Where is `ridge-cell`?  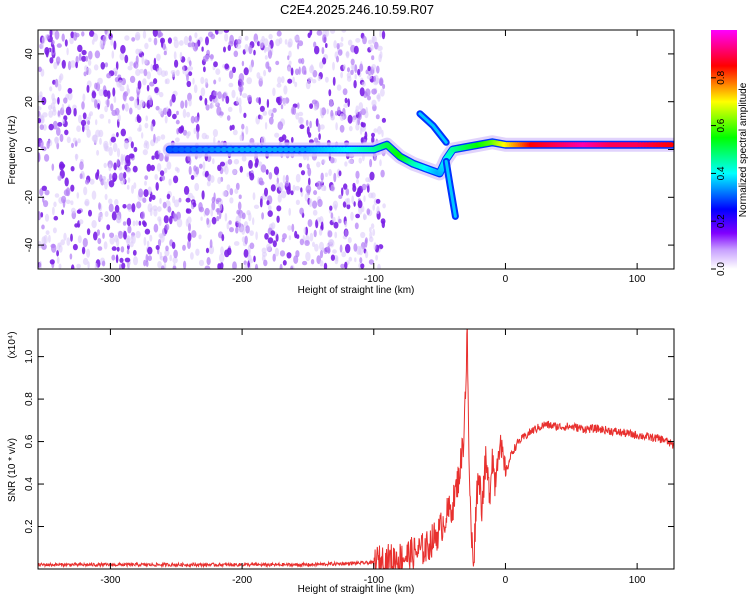 ridge-cell is located at coordinates (187, 149).